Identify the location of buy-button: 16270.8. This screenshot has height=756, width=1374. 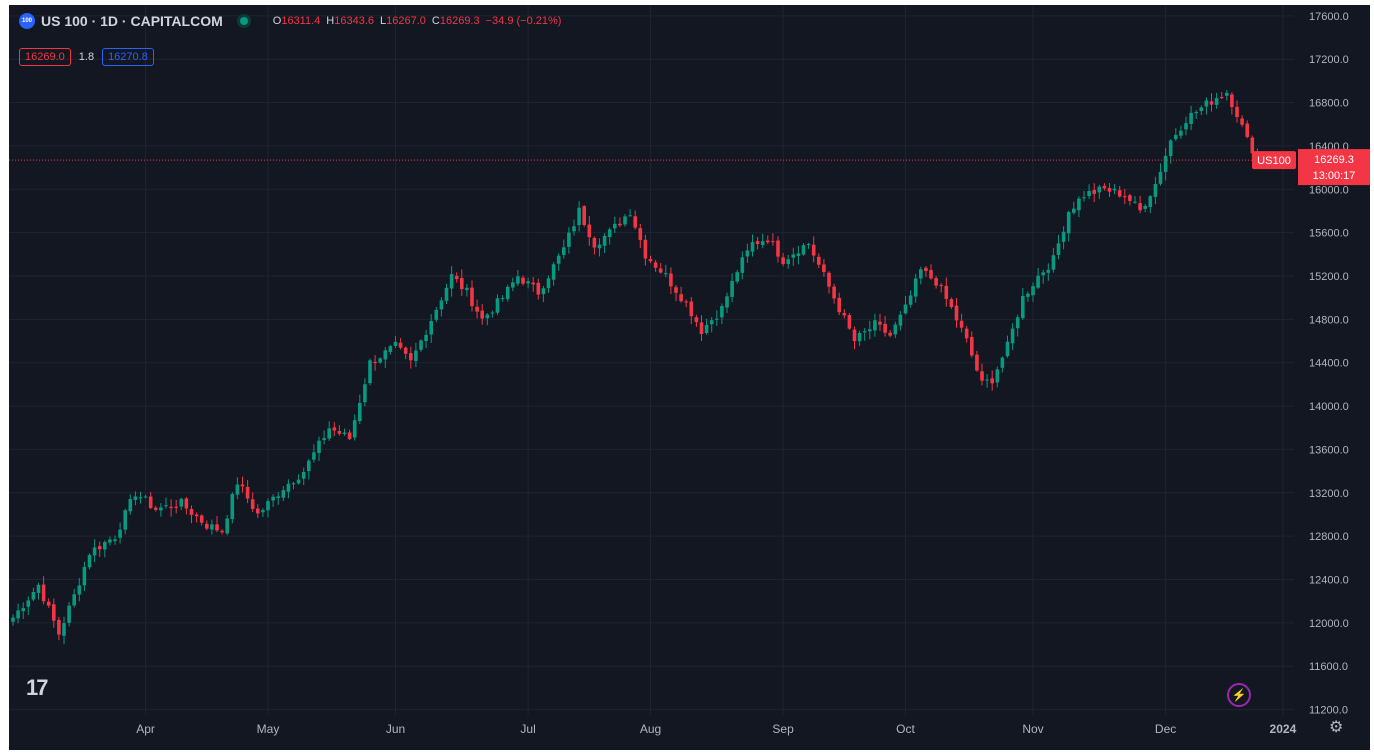
(128, 57).